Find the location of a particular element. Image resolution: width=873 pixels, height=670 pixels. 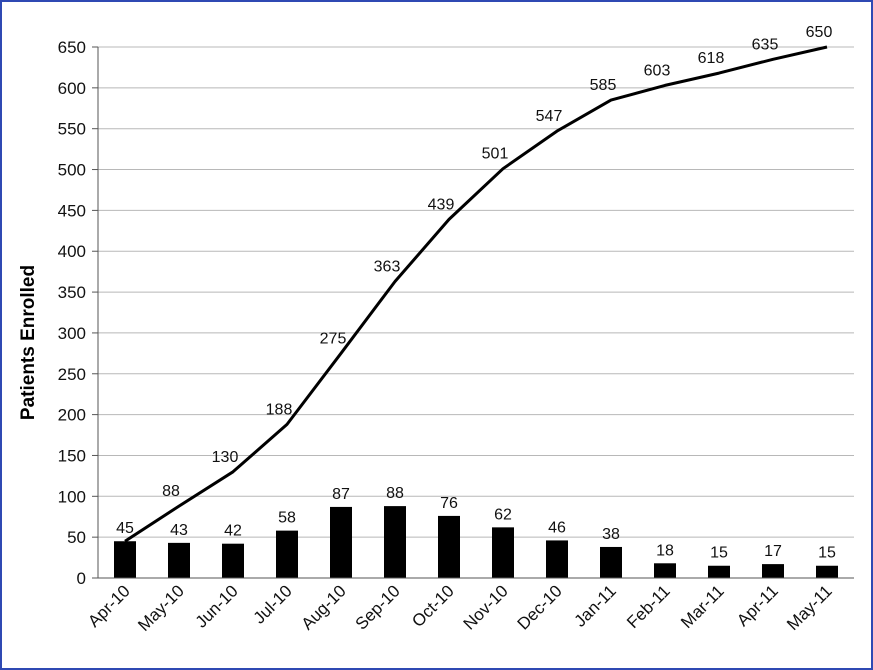

x-tick-label: Mar-11 is located at coordinates (702, 606).